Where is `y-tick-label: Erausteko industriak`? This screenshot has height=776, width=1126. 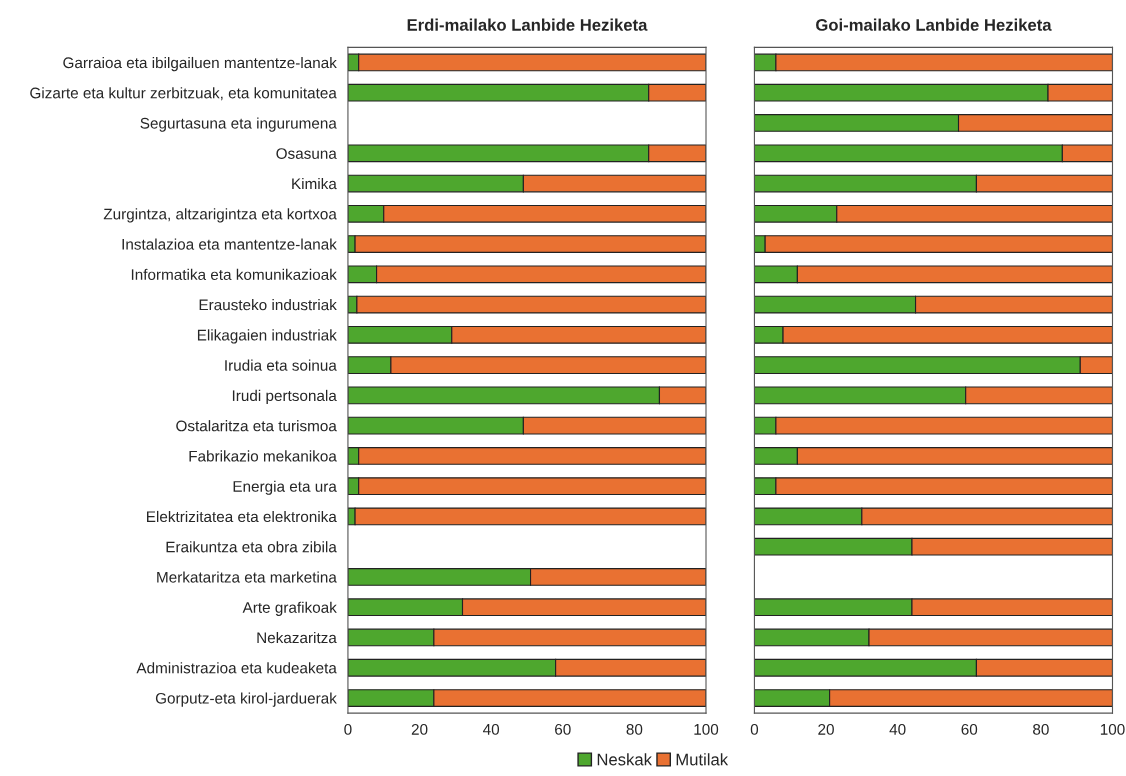
y-tick-label: Erausteko industriak is located at coordinates (268, 305).